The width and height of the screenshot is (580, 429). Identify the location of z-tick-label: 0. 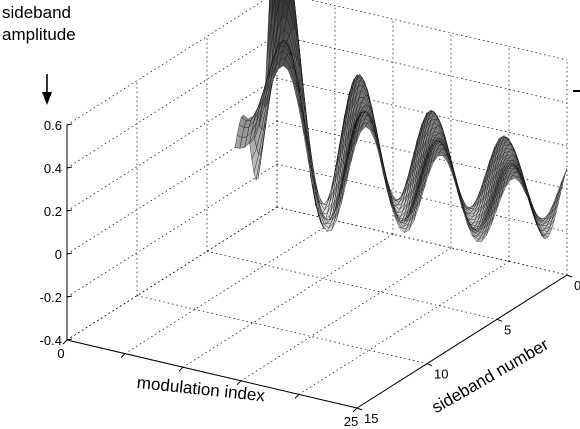
(58, 254).